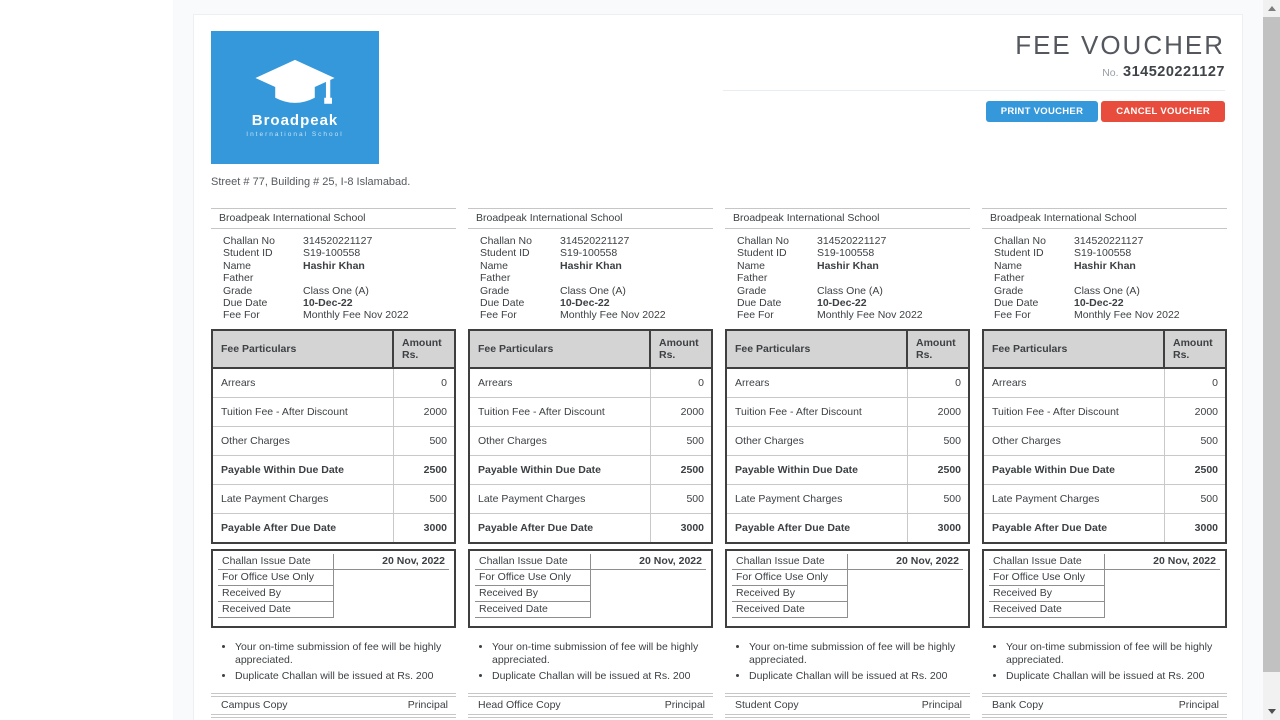 The image size is (1280, 720). What do you see at coordinates (1047, 561) in the screenshot?
I see `issue-date-label: Challan Issue Date` at bounding box center [1047, 561].